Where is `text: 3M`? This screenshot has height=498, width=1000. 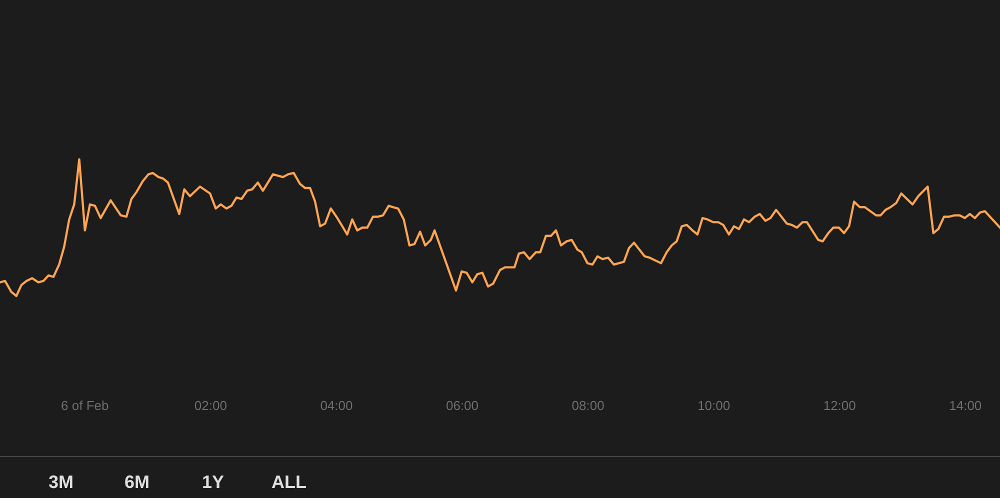 text: 3M is located at coordinates (61, 482).